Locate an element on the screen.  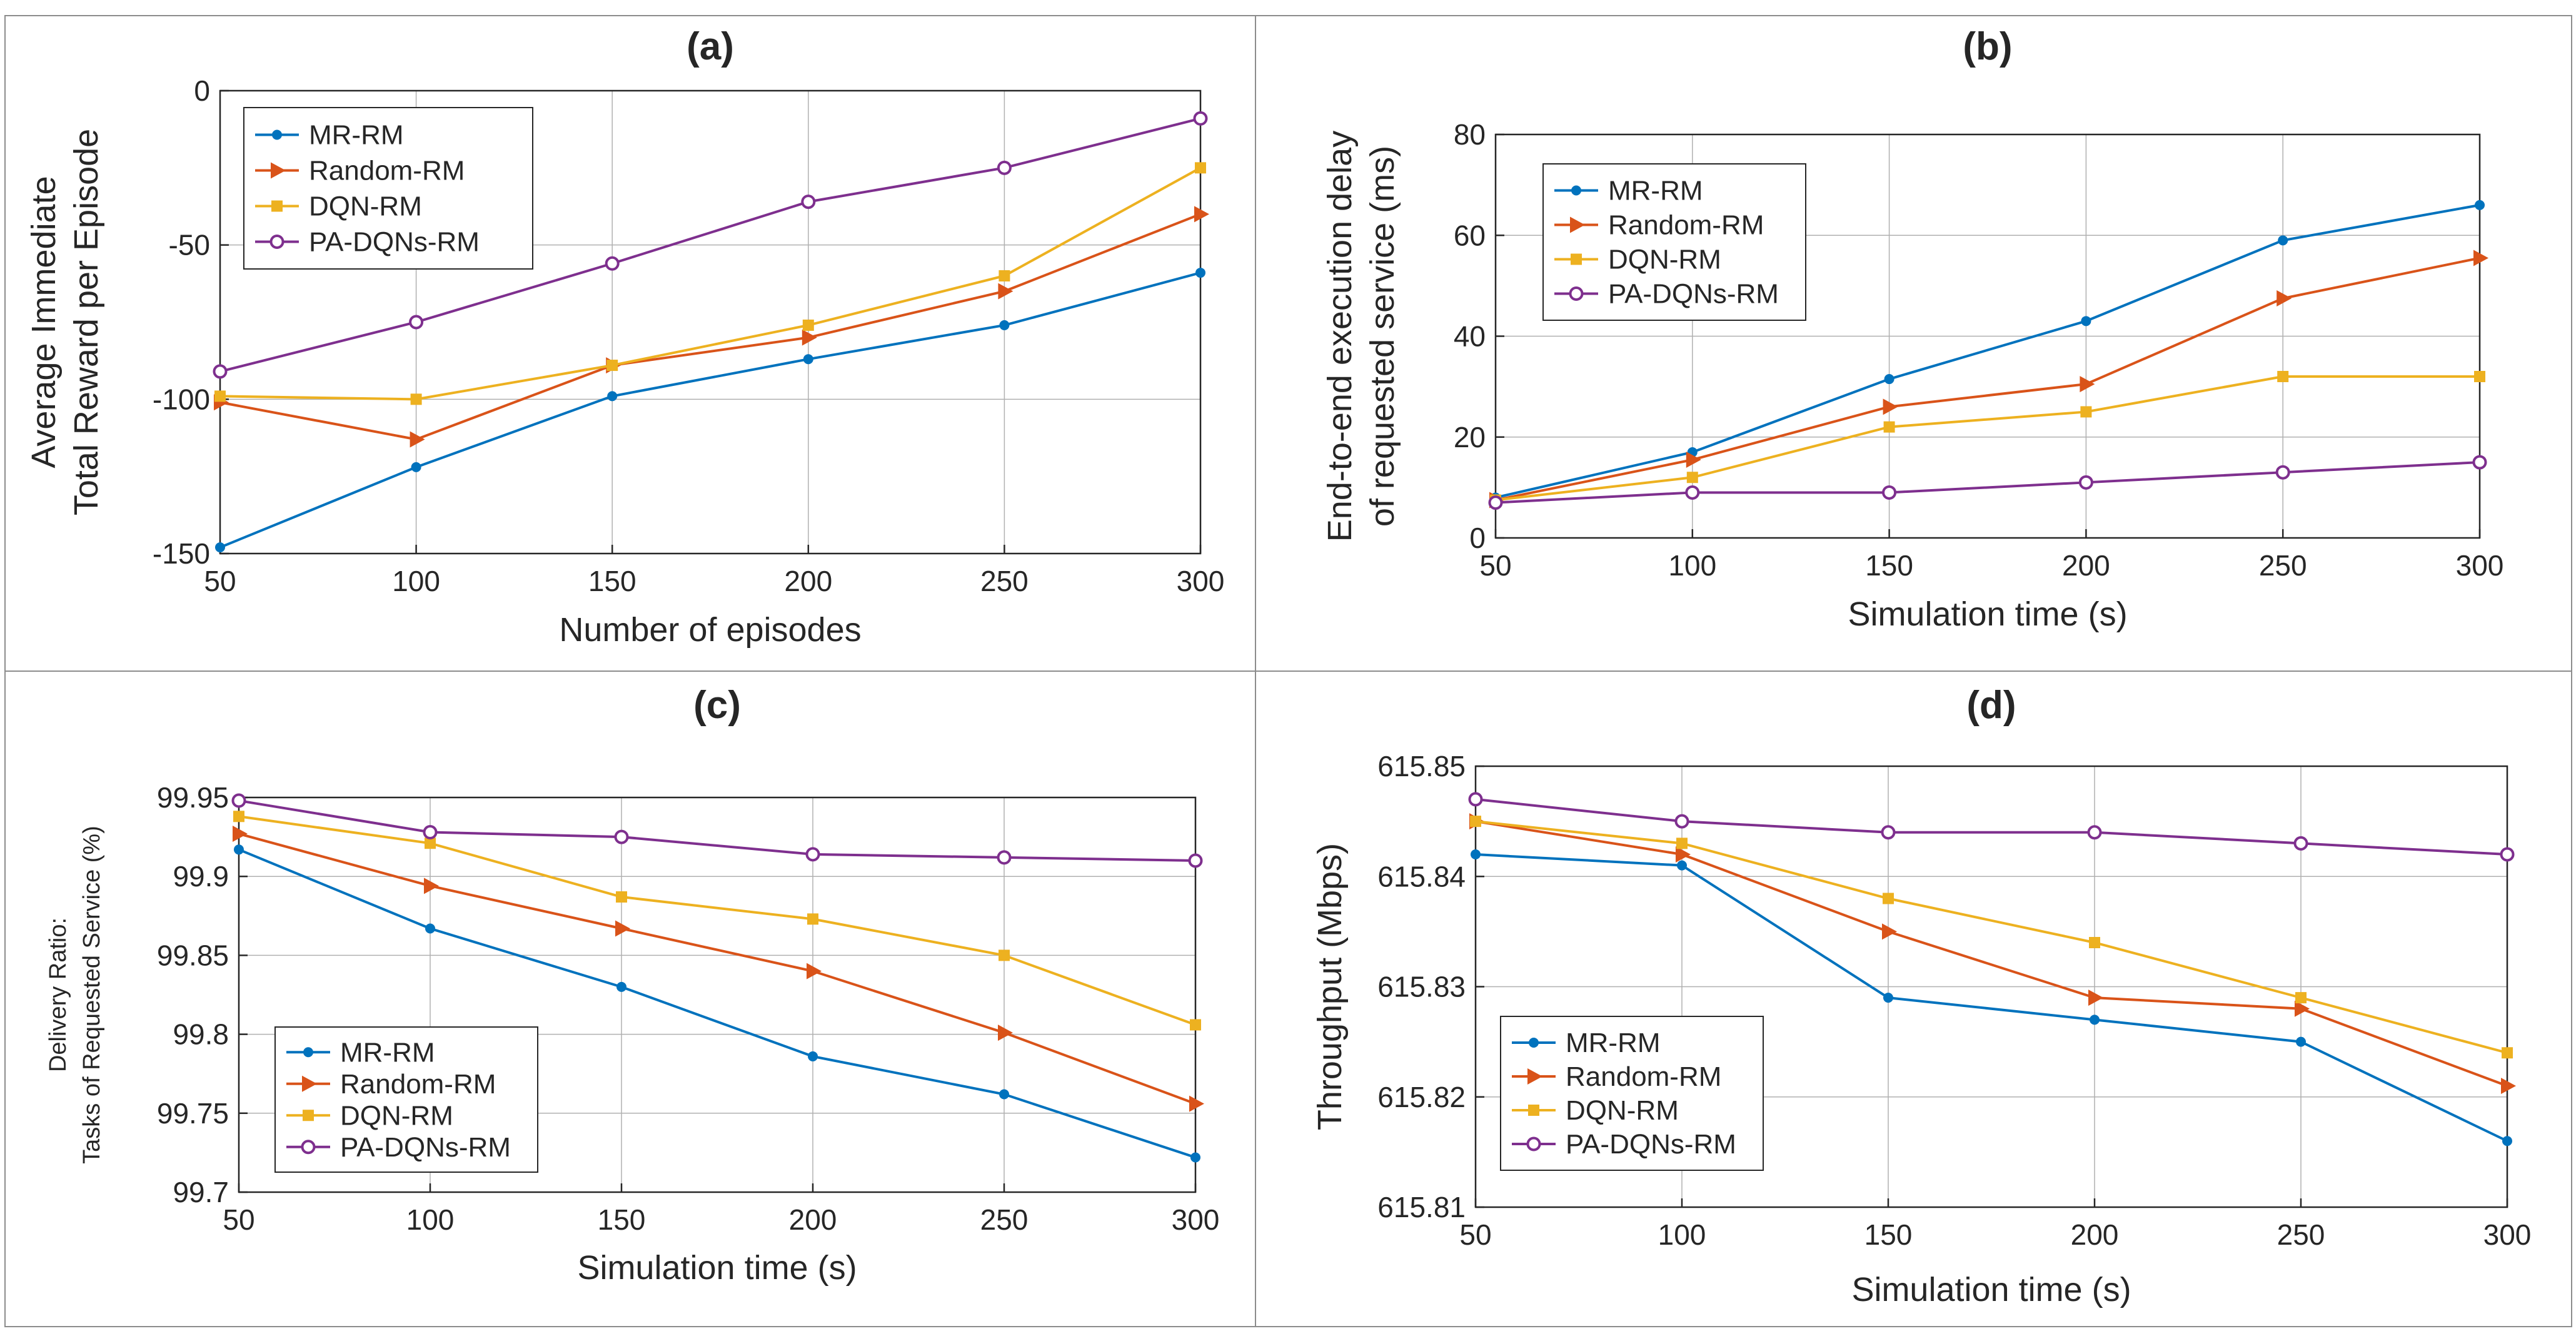
y-tick-label: 99.8 is located at coordinates (201, 1034).